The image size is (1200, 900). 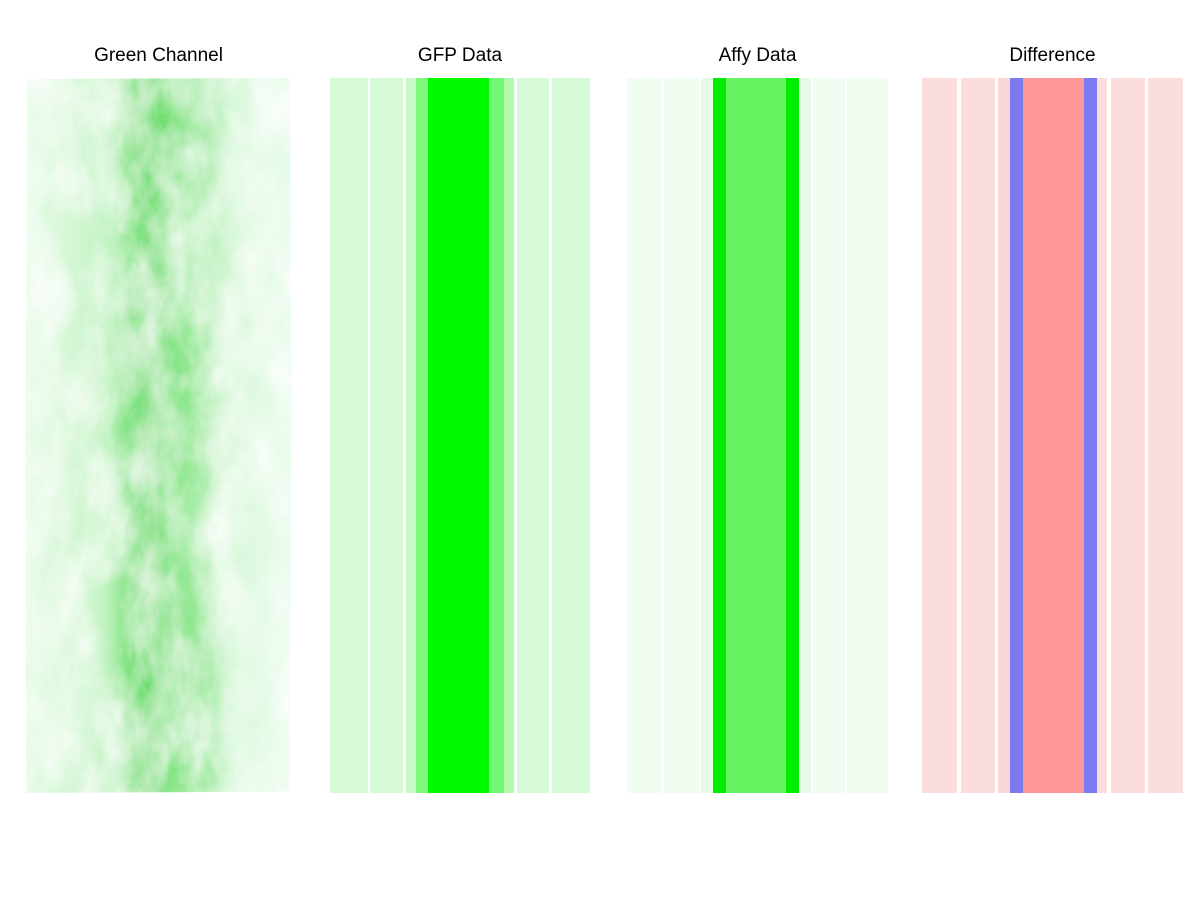 I want to click on affy-data-title: Affy Data, so click(x=757, y=55).